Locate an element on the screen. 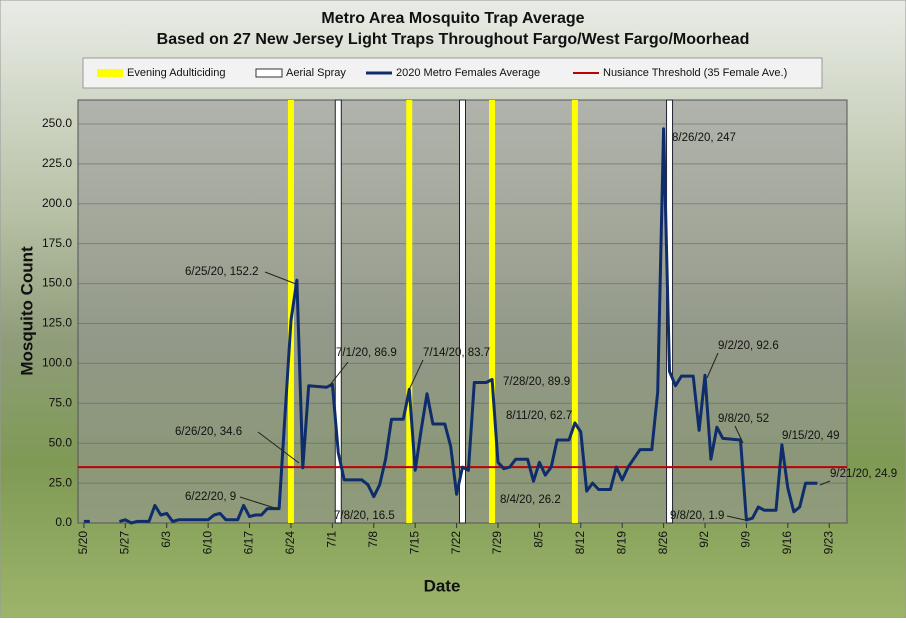 This screenshot has width=906, height=623. legend-label: Nusiance Threshold (35 Female Ave.) is located at coordinates (695, 73).